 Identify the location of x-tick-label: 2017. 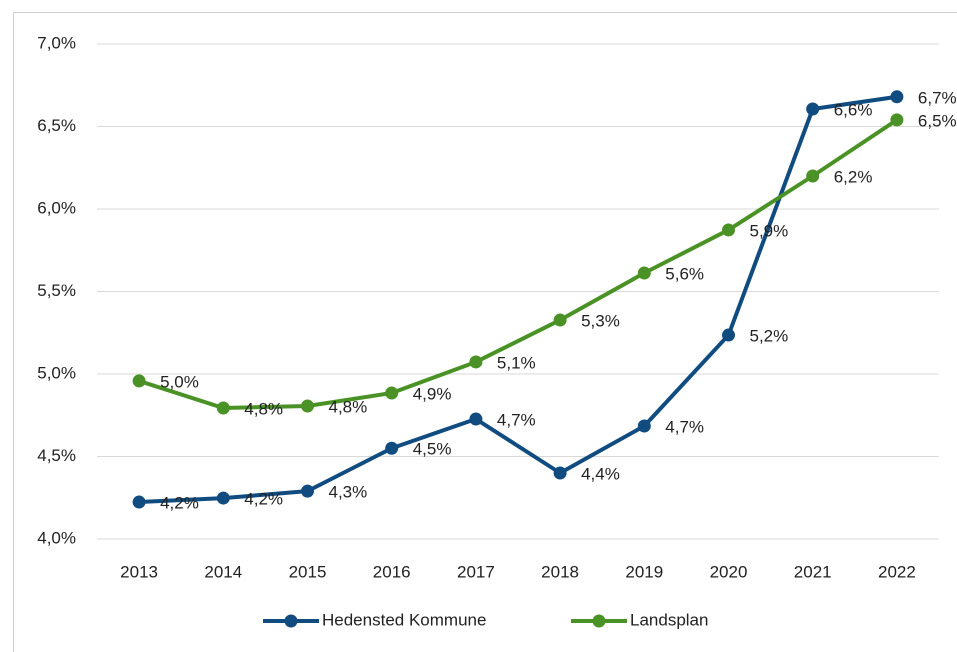
(476, 571).